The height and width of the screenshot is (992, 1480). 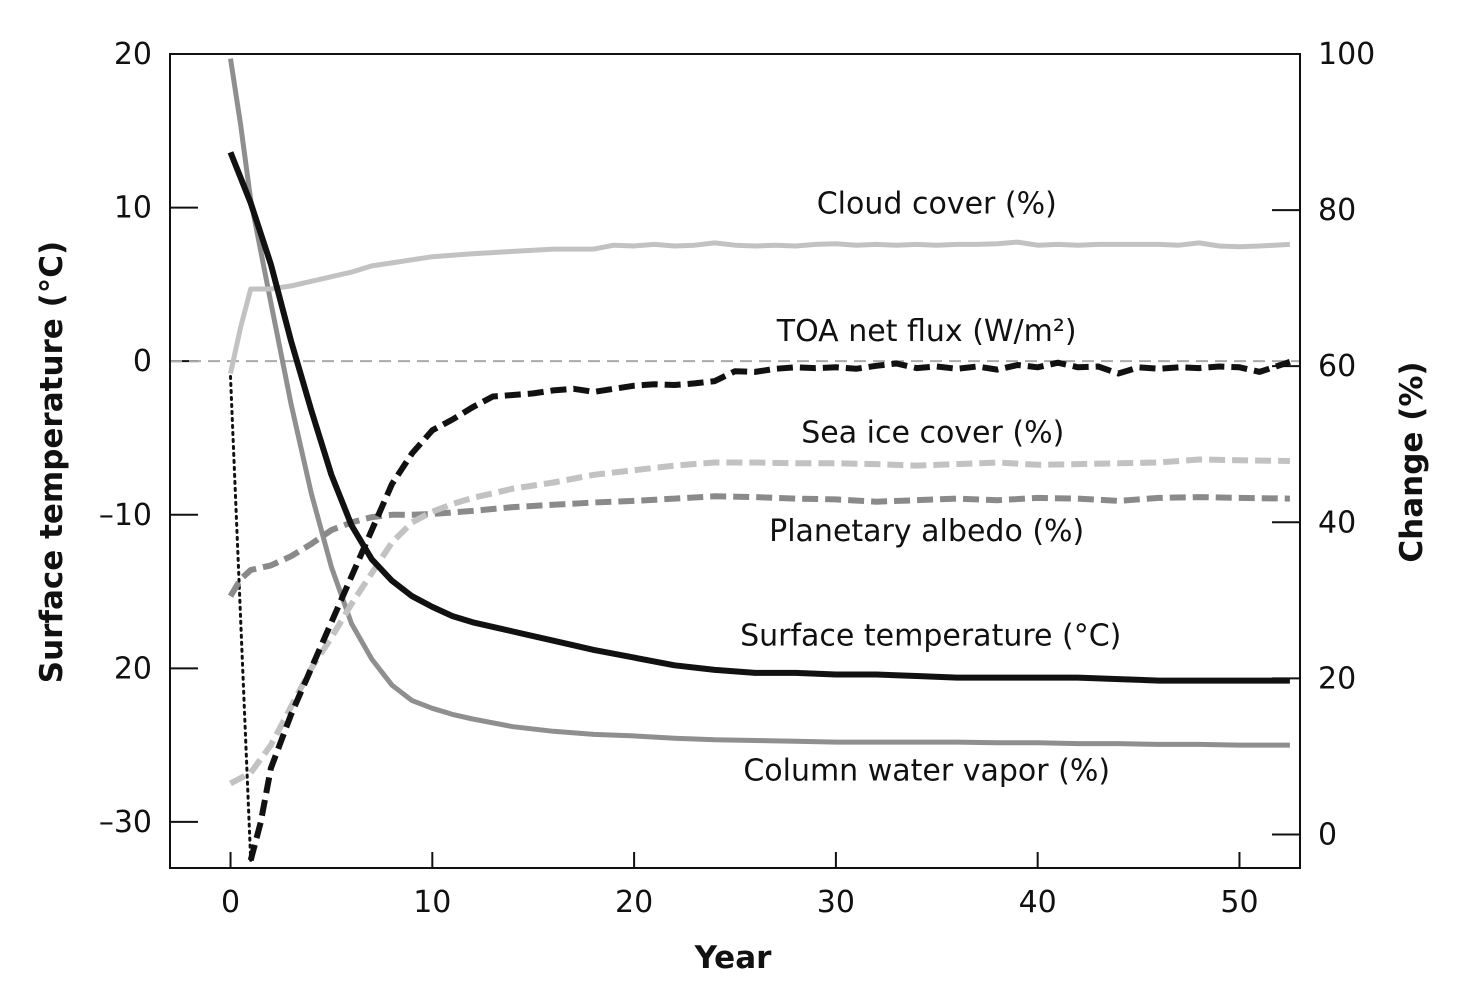 What do you see at coordinates (926, 331) in the screenshot?
I see `series-label-1: TOA net flux (W/m²)` at bounding box center [926, 331].